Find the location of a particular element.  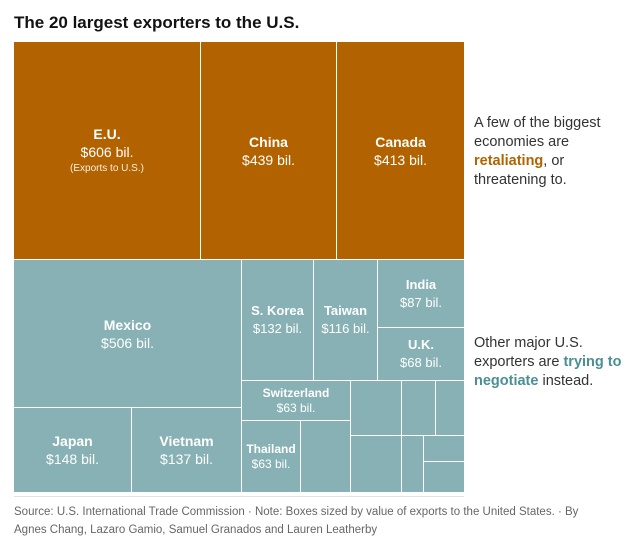

tile-label: India is located at coordinates (421, 284).